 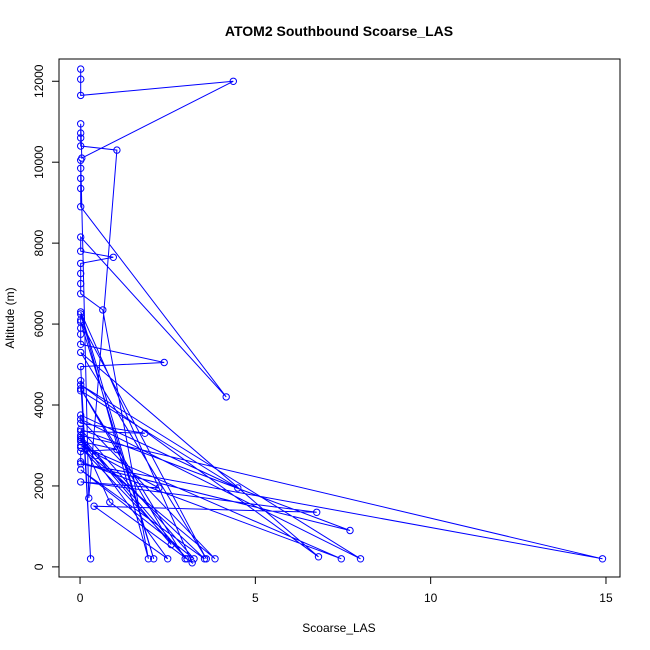 I want to click on y-tick-label: 4000, so click(x=39, y=404).